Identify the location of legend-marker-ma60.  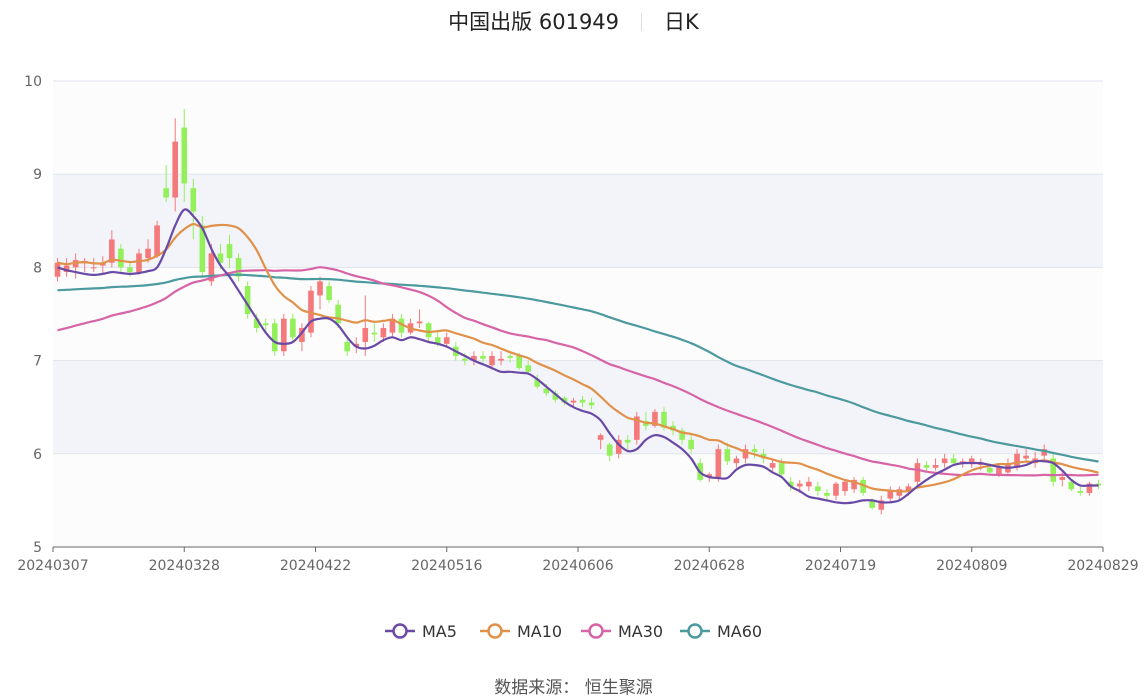
(695, 631).